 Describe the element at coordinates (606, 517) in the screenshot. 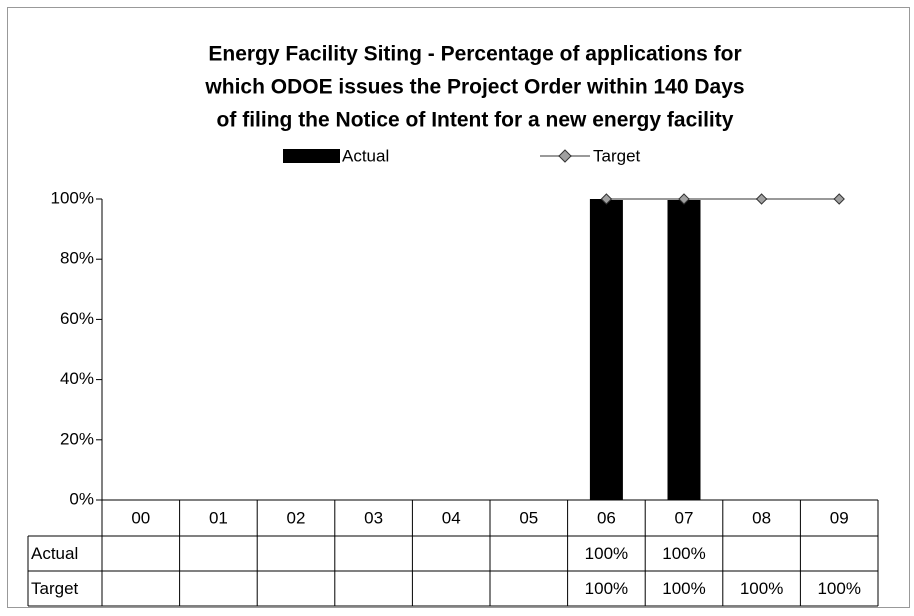

I see `x-tick-label: 06` at that location.